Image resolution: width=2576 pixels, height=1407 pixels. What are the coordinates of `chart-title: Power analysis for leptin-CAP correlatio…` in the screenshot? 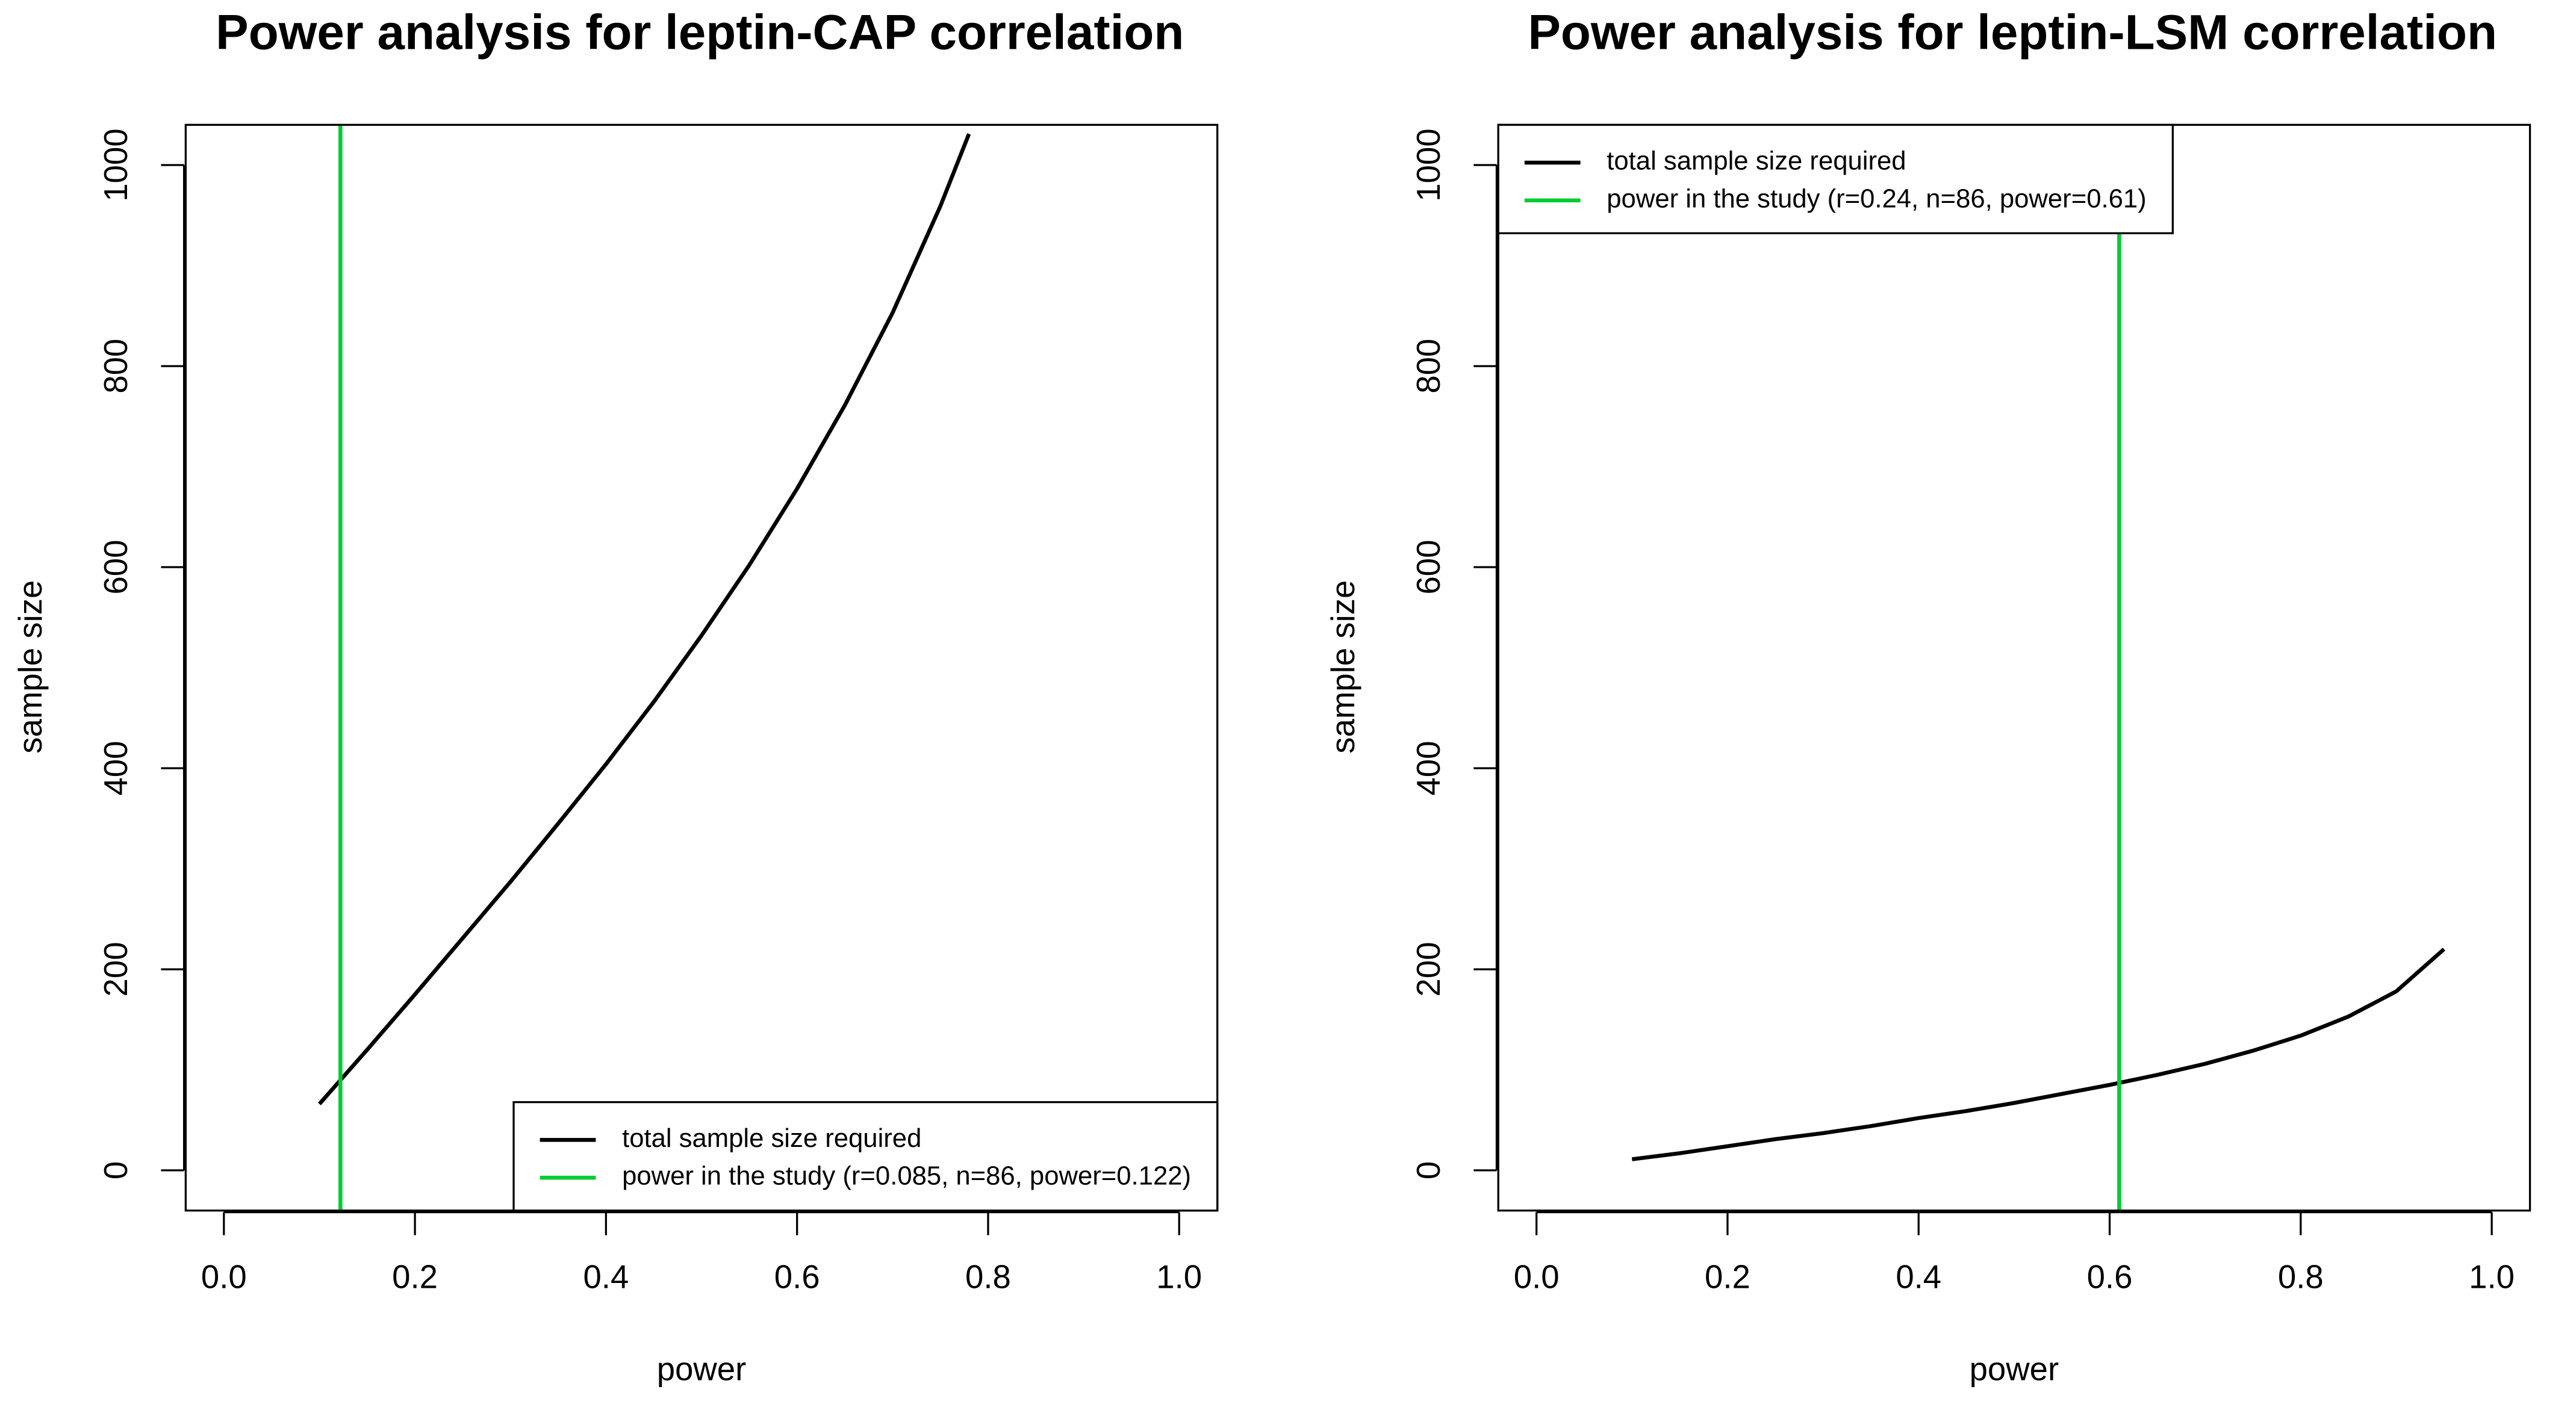 It's located at (700, 32).